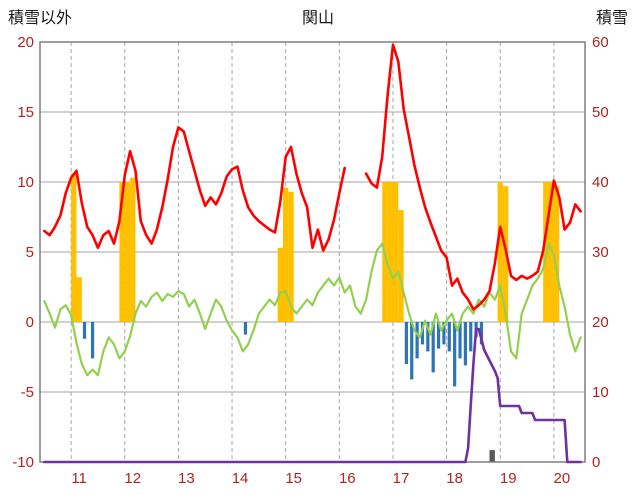 Image resolution: width=636 pixels, height=501 pixels. Describe the element at coordinates (600, 252) in the screenshot. I see `svg-text: 30` at that location.